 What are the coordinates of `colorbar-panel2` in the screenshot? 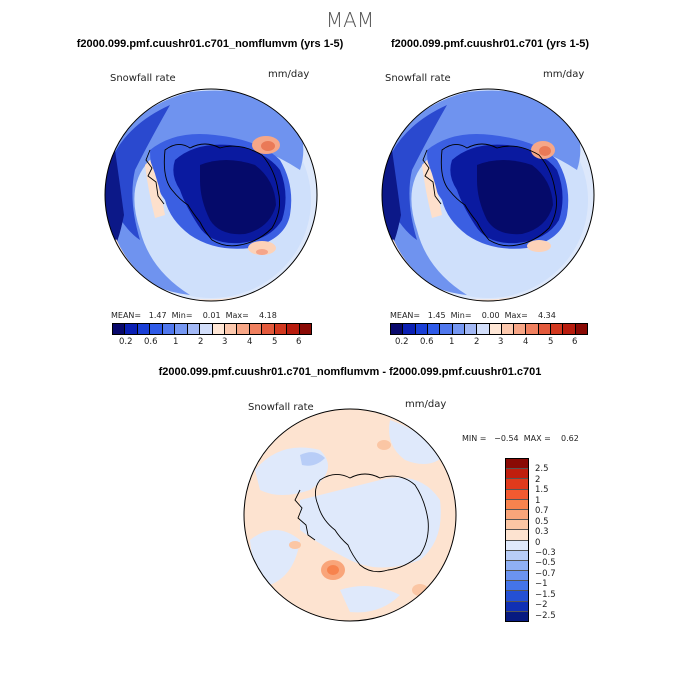 It's located at (489, 329).